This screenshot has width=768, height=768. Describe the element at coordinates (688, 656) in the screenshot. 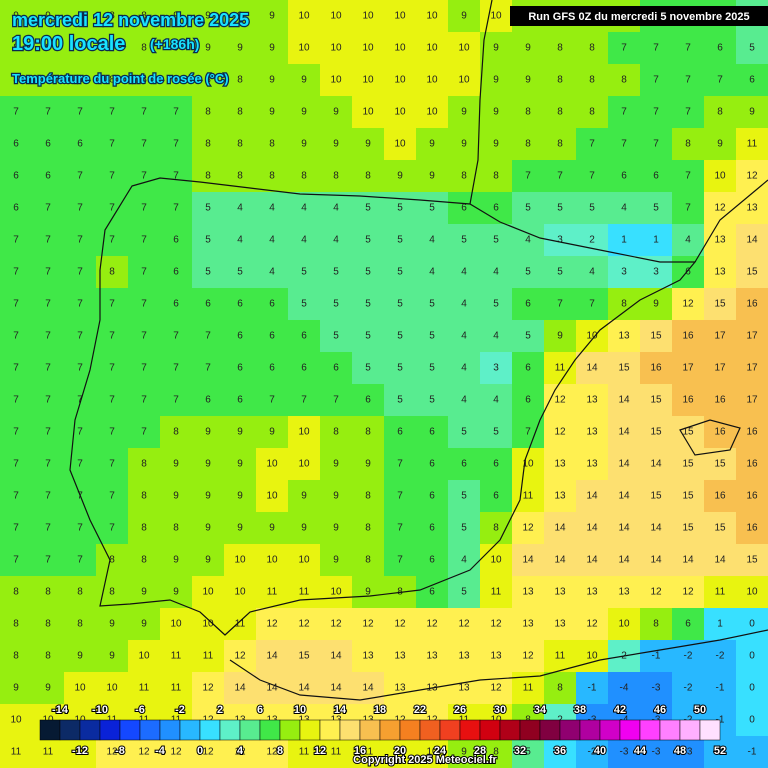

I see `value: -2` at that location.